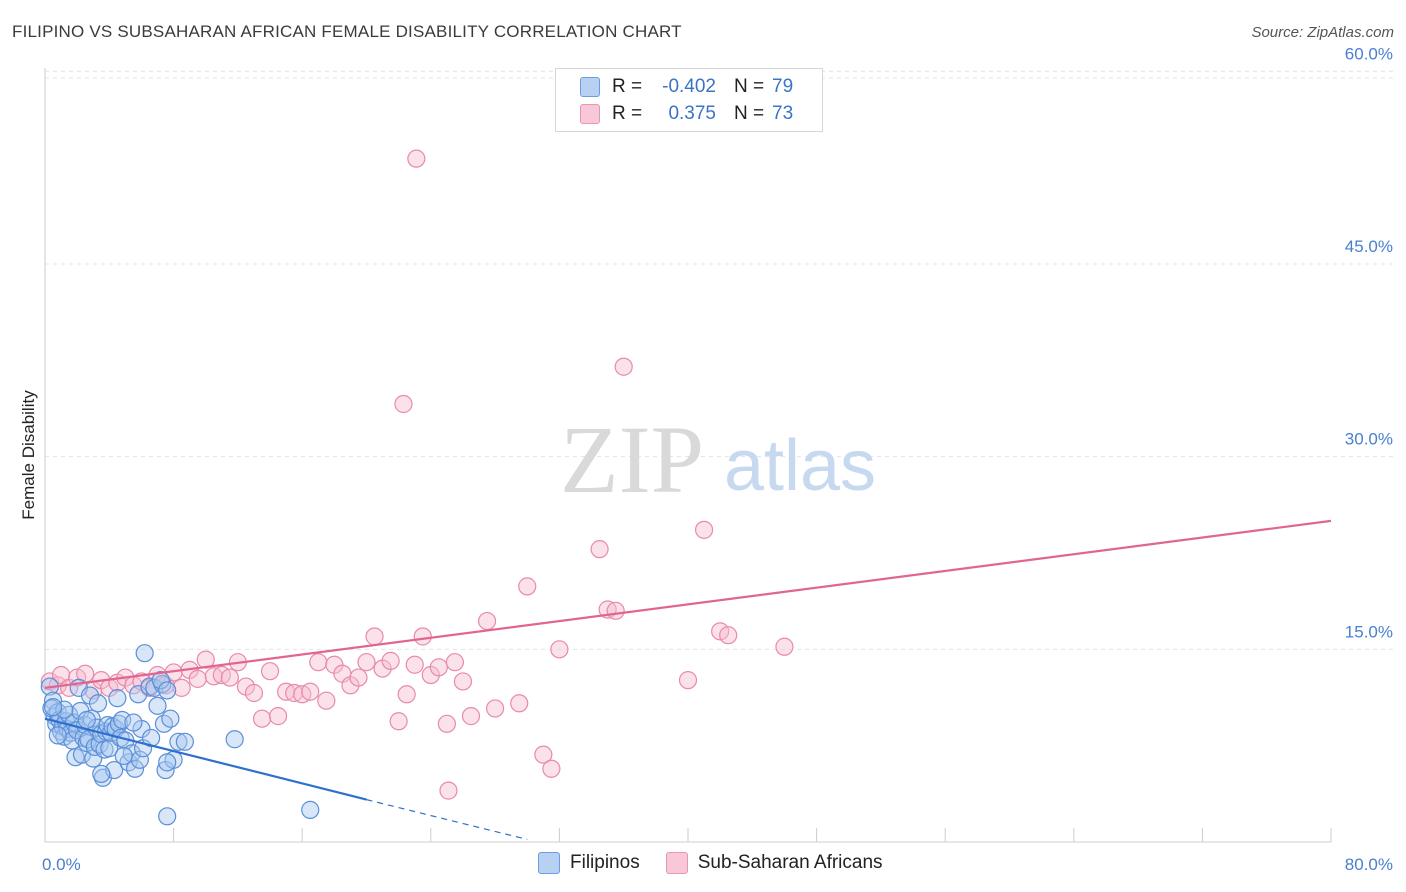 The height and width of the screenshot is (892, 1406). I want to click on series-swatch-filipinos, so click(549, 863).